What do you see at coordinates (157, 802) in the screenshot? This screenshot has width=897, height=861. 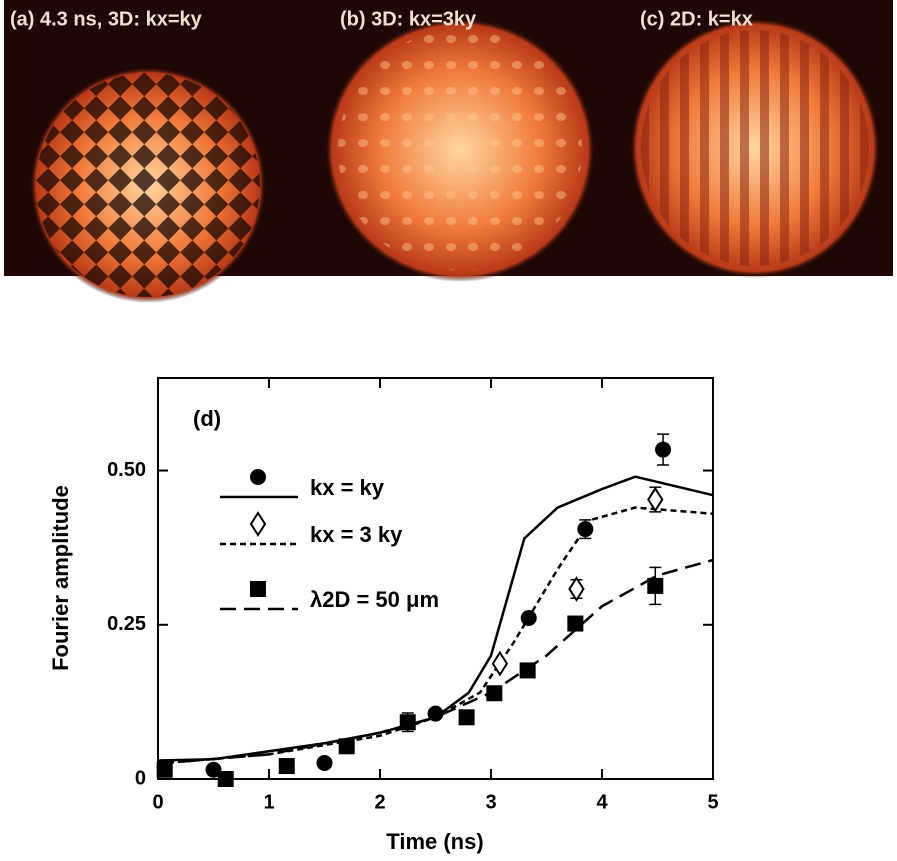 I see `x-tick-label: 0` at bounding box center [157, 802].